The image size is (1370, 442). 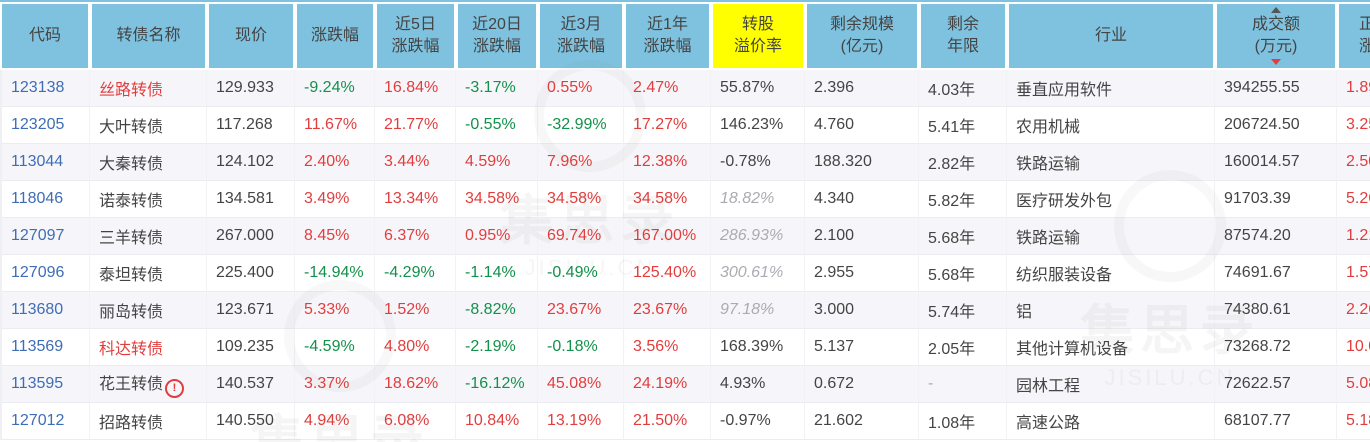 I want to click on column-header-chg: 涨跌幅, so click(x=335, y=36).